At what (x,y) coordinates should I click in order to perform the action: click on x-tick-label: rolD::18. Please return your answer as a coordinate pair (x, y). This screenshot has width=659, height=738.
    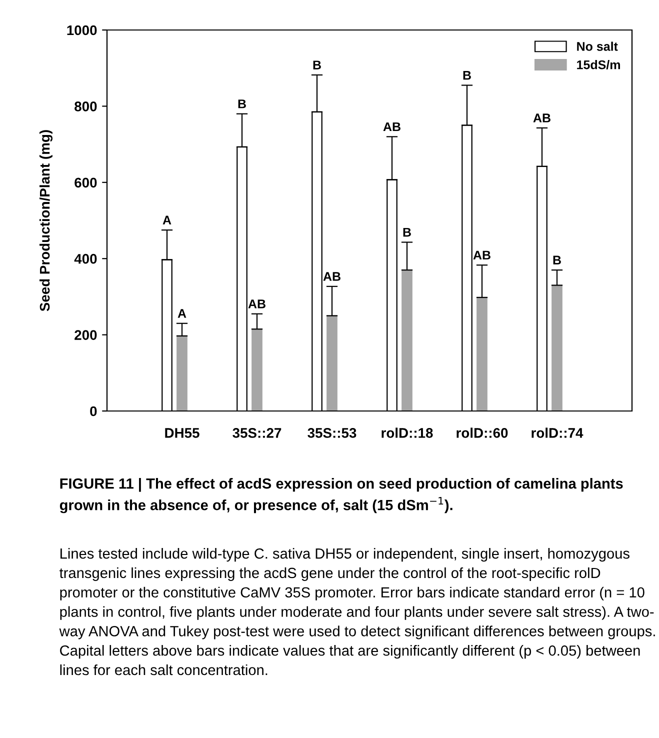
    Looking at the image, I should click on (407, 433).